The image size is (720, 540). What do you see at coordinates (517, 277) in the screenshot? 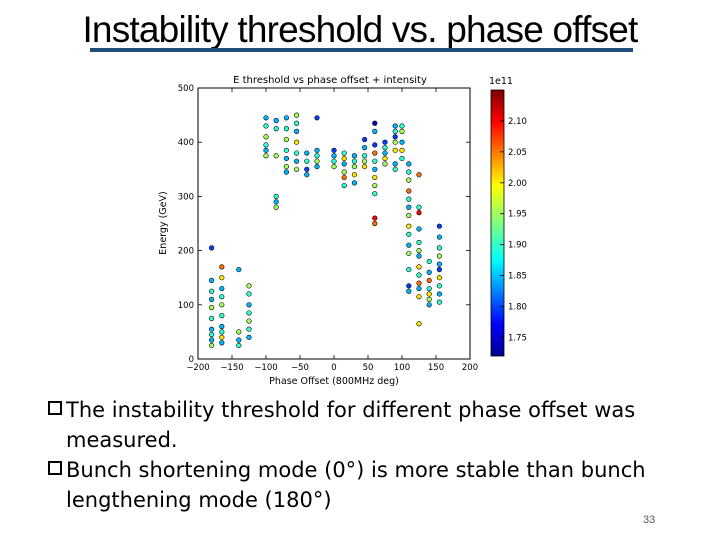
I see `colorbar-tick-label: 1.85` at bounding box center [517, 277].